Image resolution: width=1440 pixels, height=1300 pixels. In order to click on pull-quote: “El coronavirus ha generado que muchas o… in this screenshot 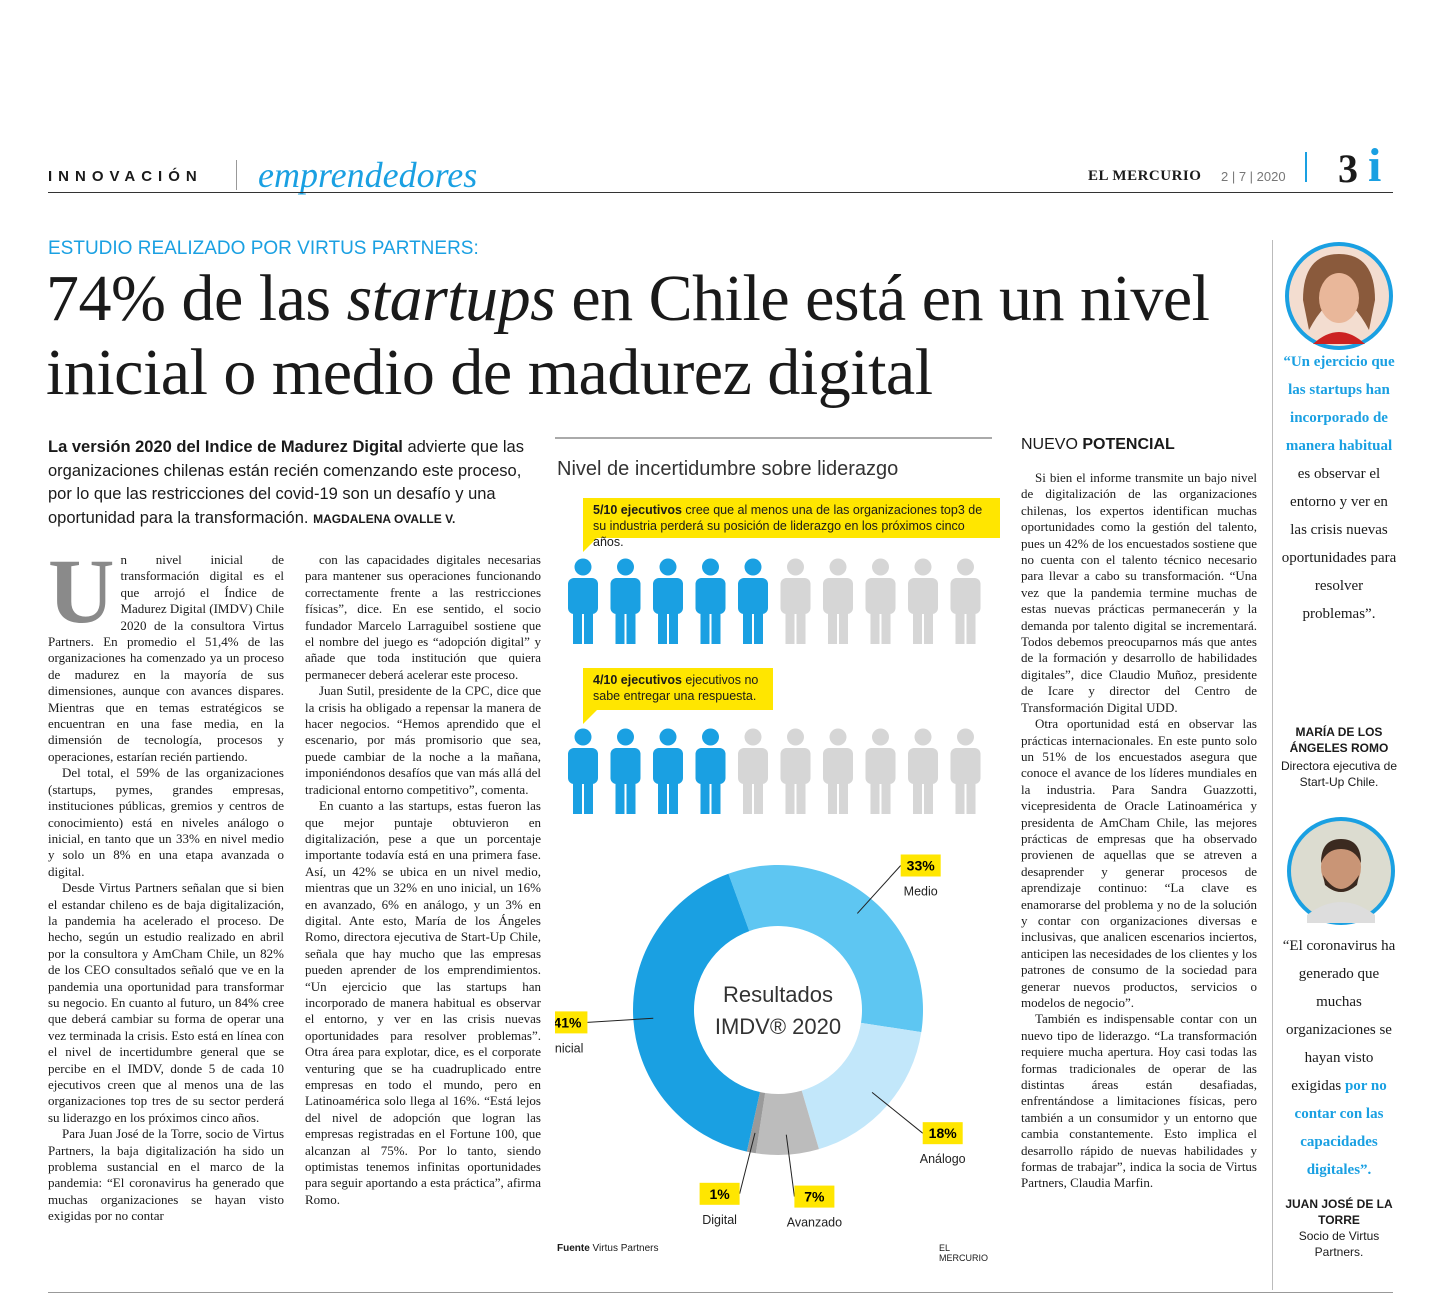, I will do `click(1339, 1058)`.